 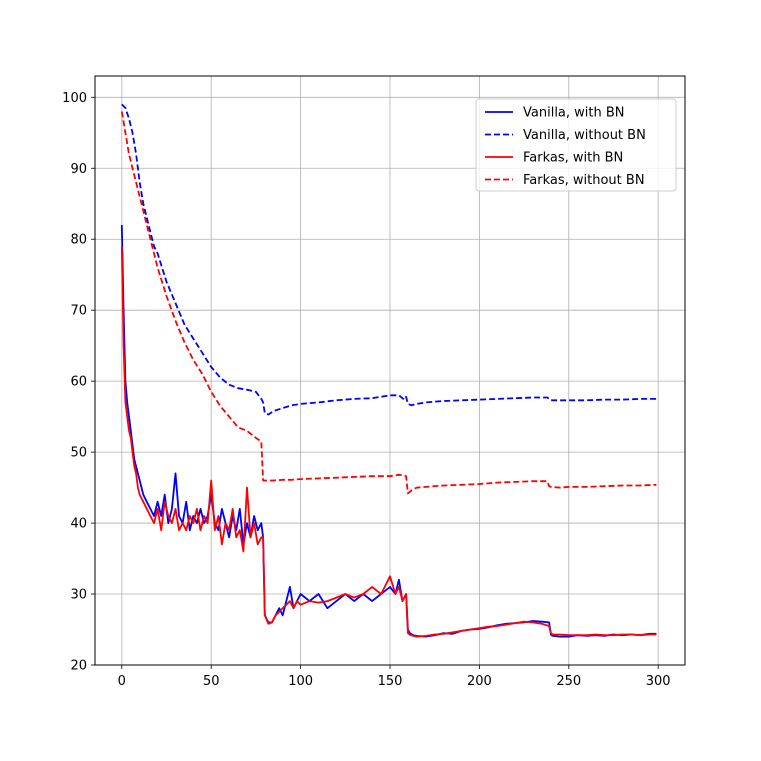 I want to click on y-tick-label: 90, so click(x=78, y=169).